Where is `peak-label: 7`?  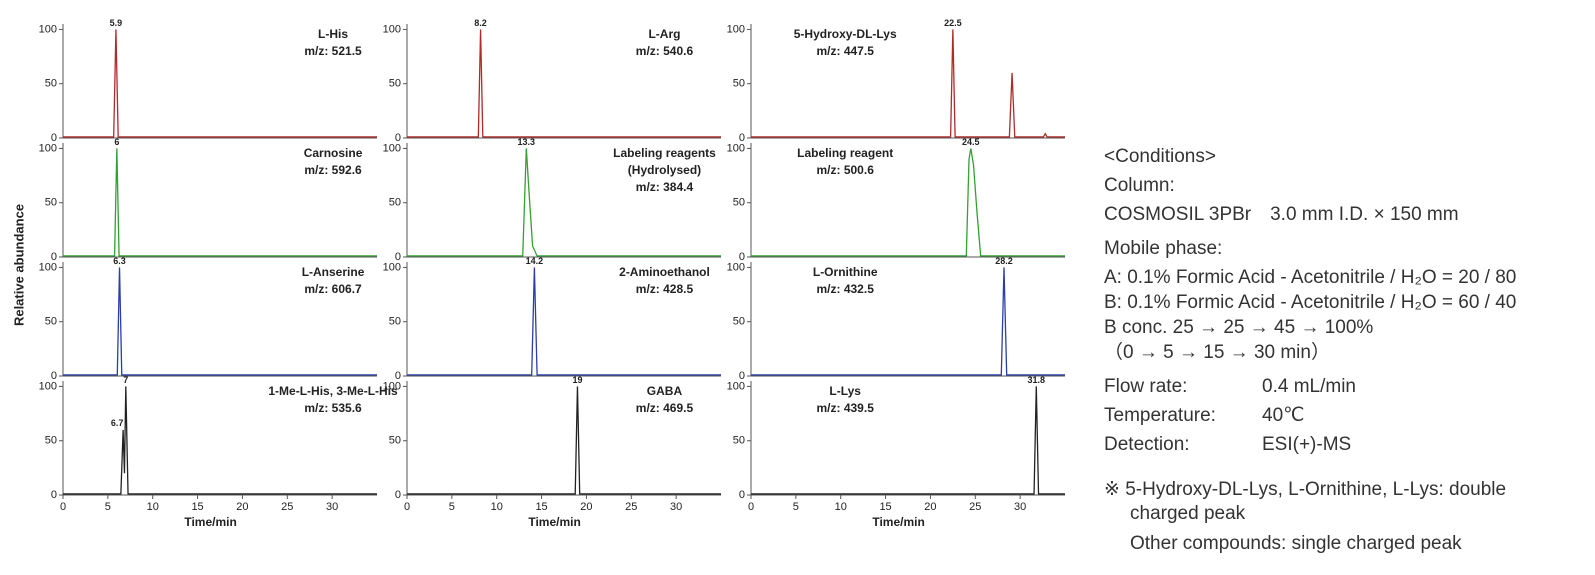
peak-label: 7 is located at coordinates (125, 380).